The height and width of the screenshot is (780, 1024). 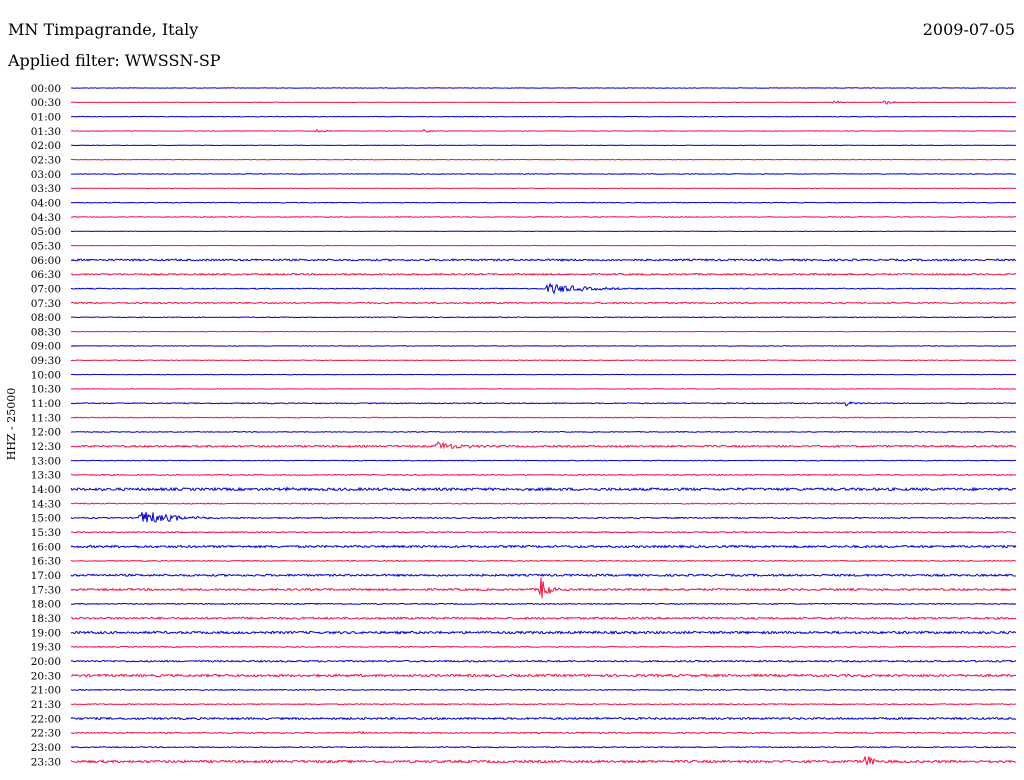 What do you see at coordinates (46, 676) in the screenshot?
I see `time-tick-label: 20:30` at bounding box center [46, 676].